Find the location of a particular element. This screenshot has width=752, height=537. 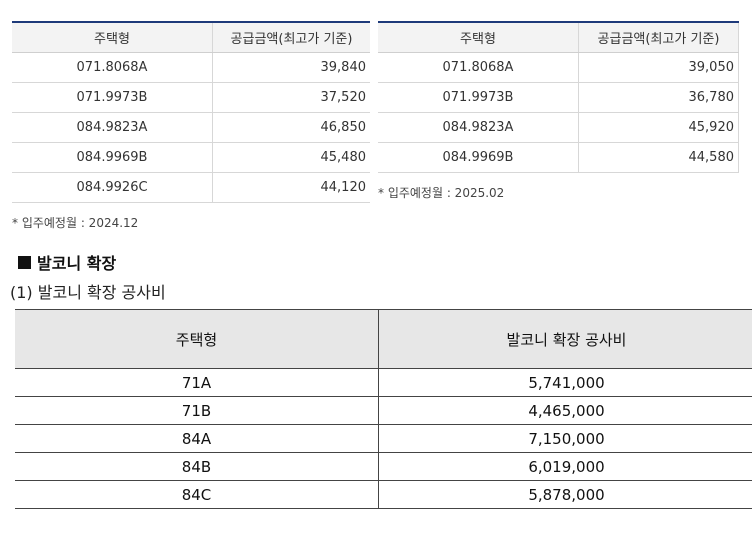

cell-supply-amount: 36,780 is located at coordinates (658, 97).